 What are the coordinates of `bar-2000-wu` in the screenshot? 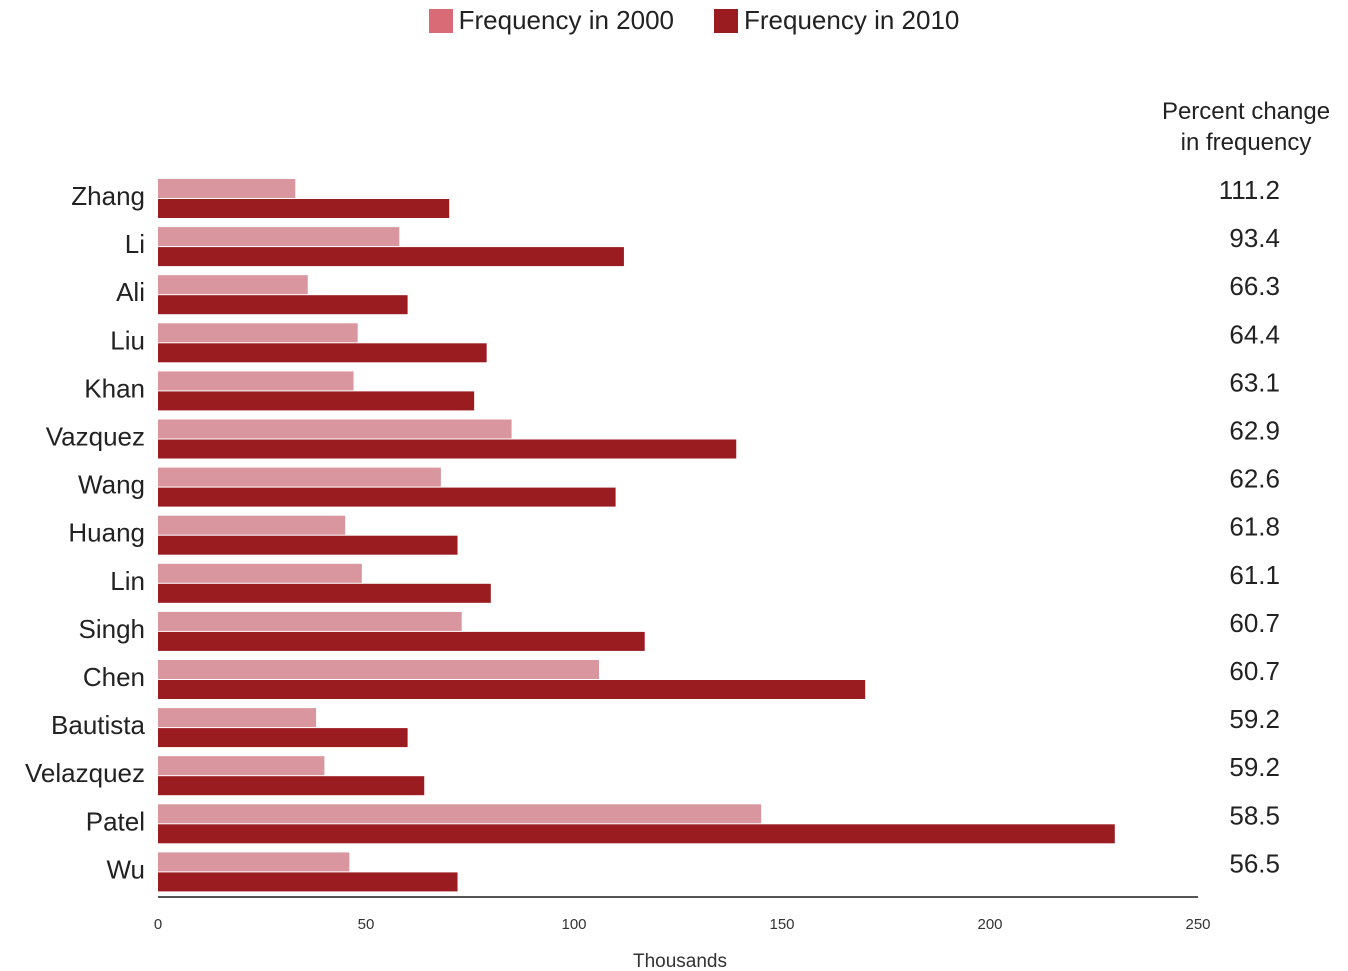 It's located at (254, 862).